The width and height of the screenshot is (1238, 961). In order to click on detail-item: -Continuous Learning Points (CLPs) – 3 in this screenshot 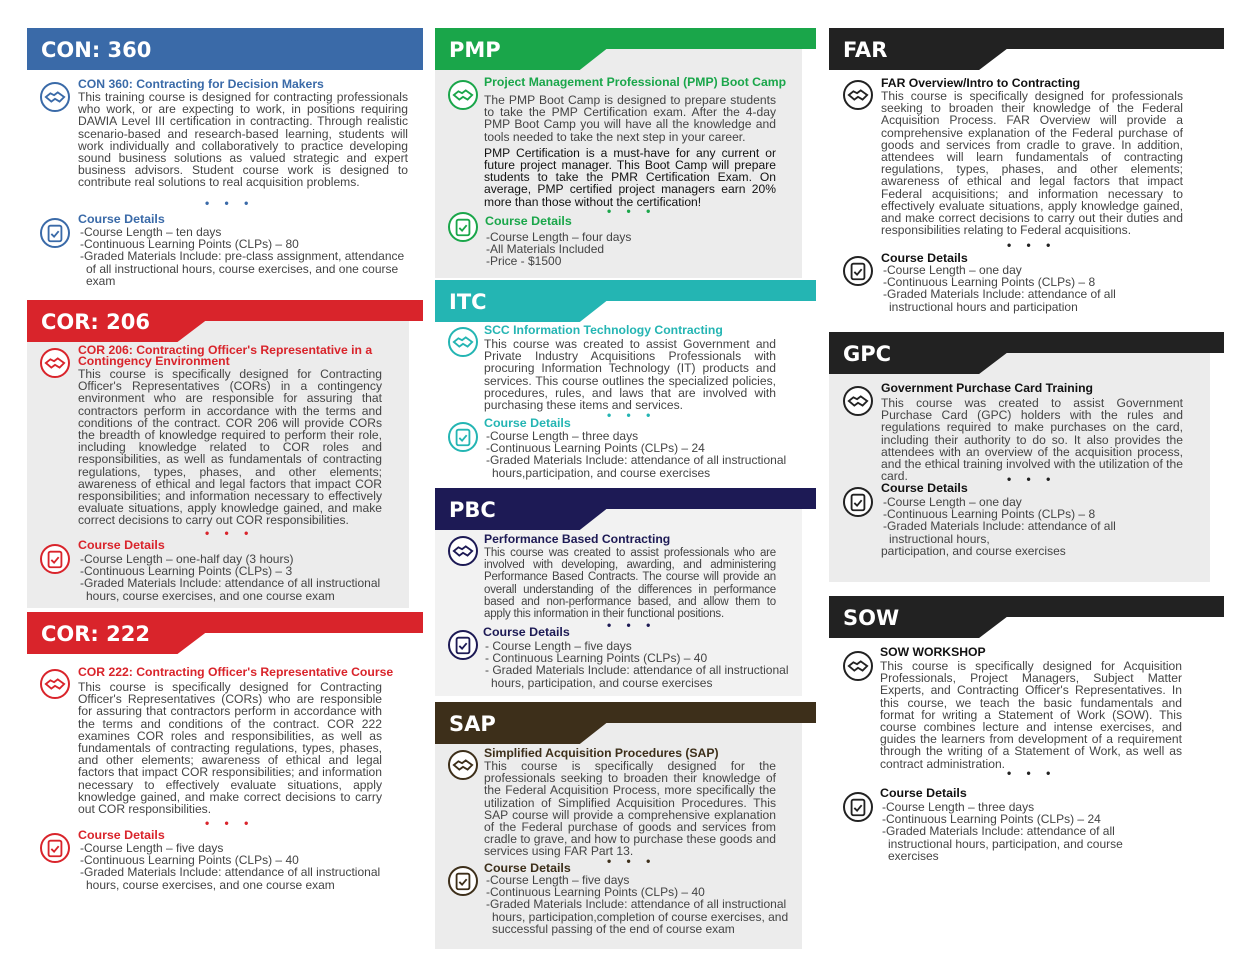, I will do `click(186, 571)`.